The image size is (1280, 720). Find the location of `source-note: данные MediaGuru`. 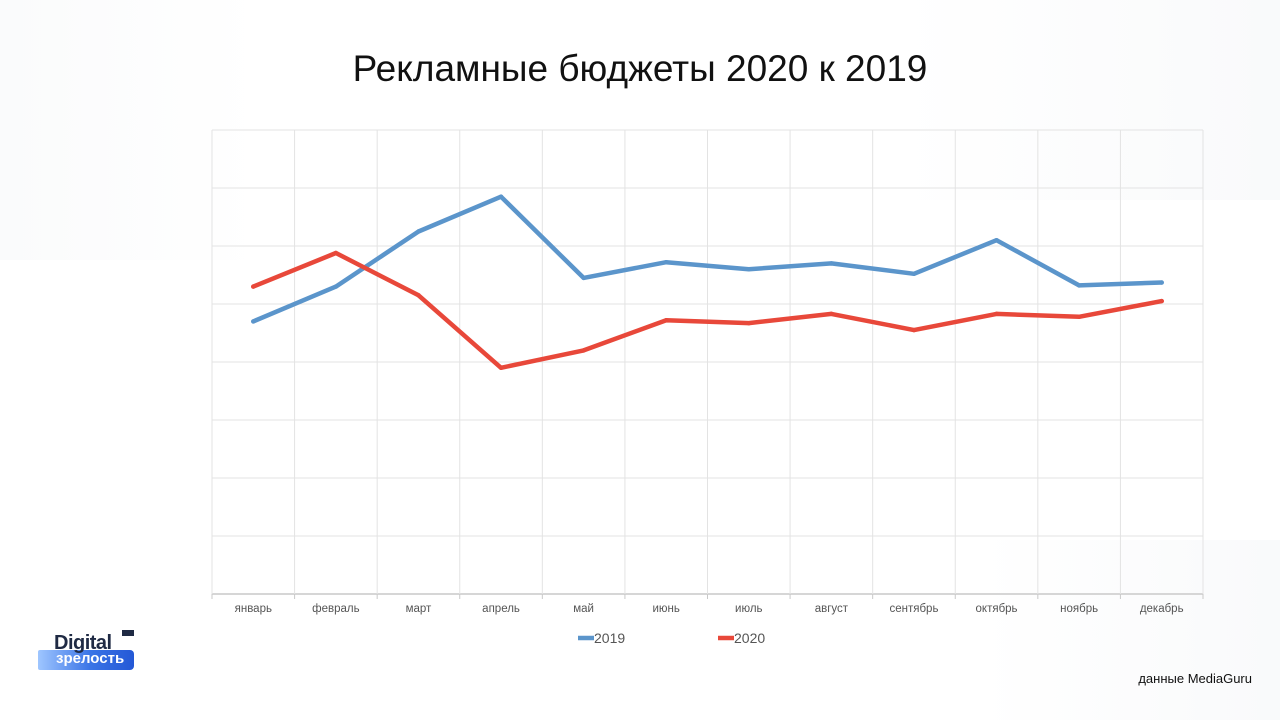

source-note: данные MediaGuru is located at coordinates (1195, 678).